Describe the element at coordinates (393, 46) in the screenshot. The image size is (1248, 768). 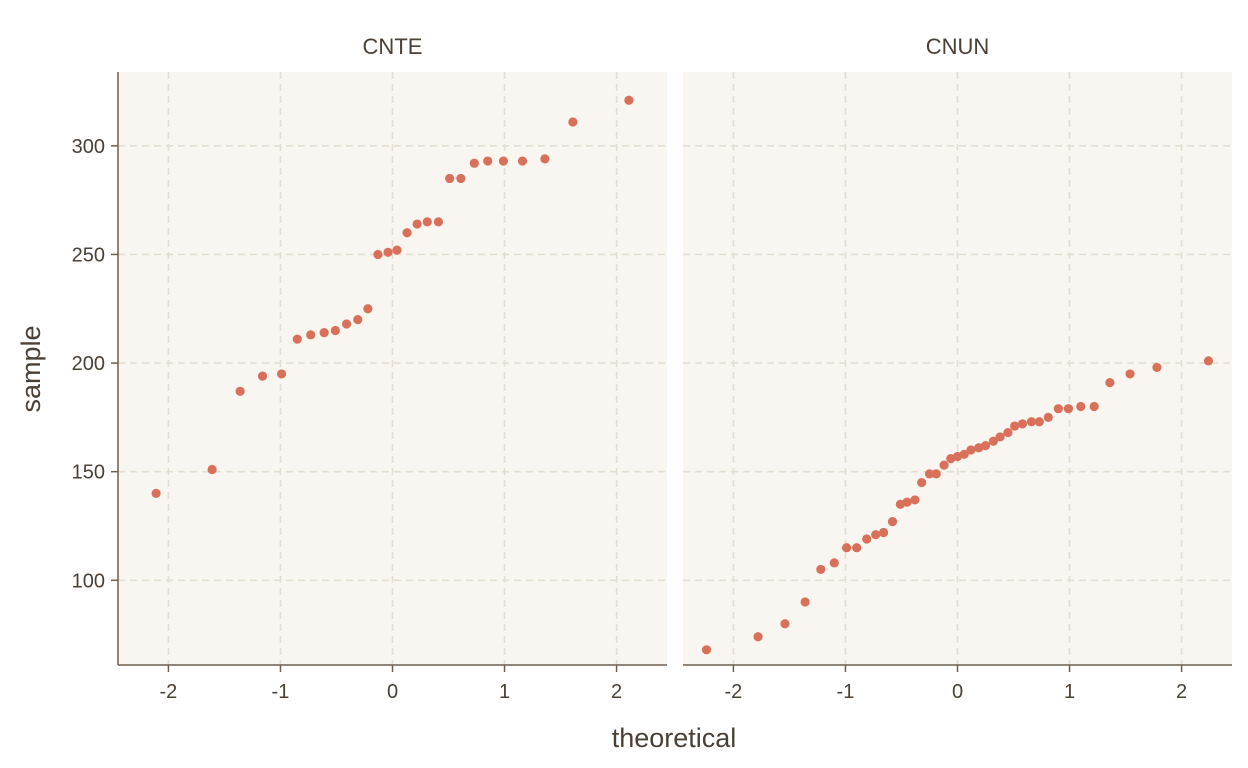
I see `facet-title: CNTE` at that location.